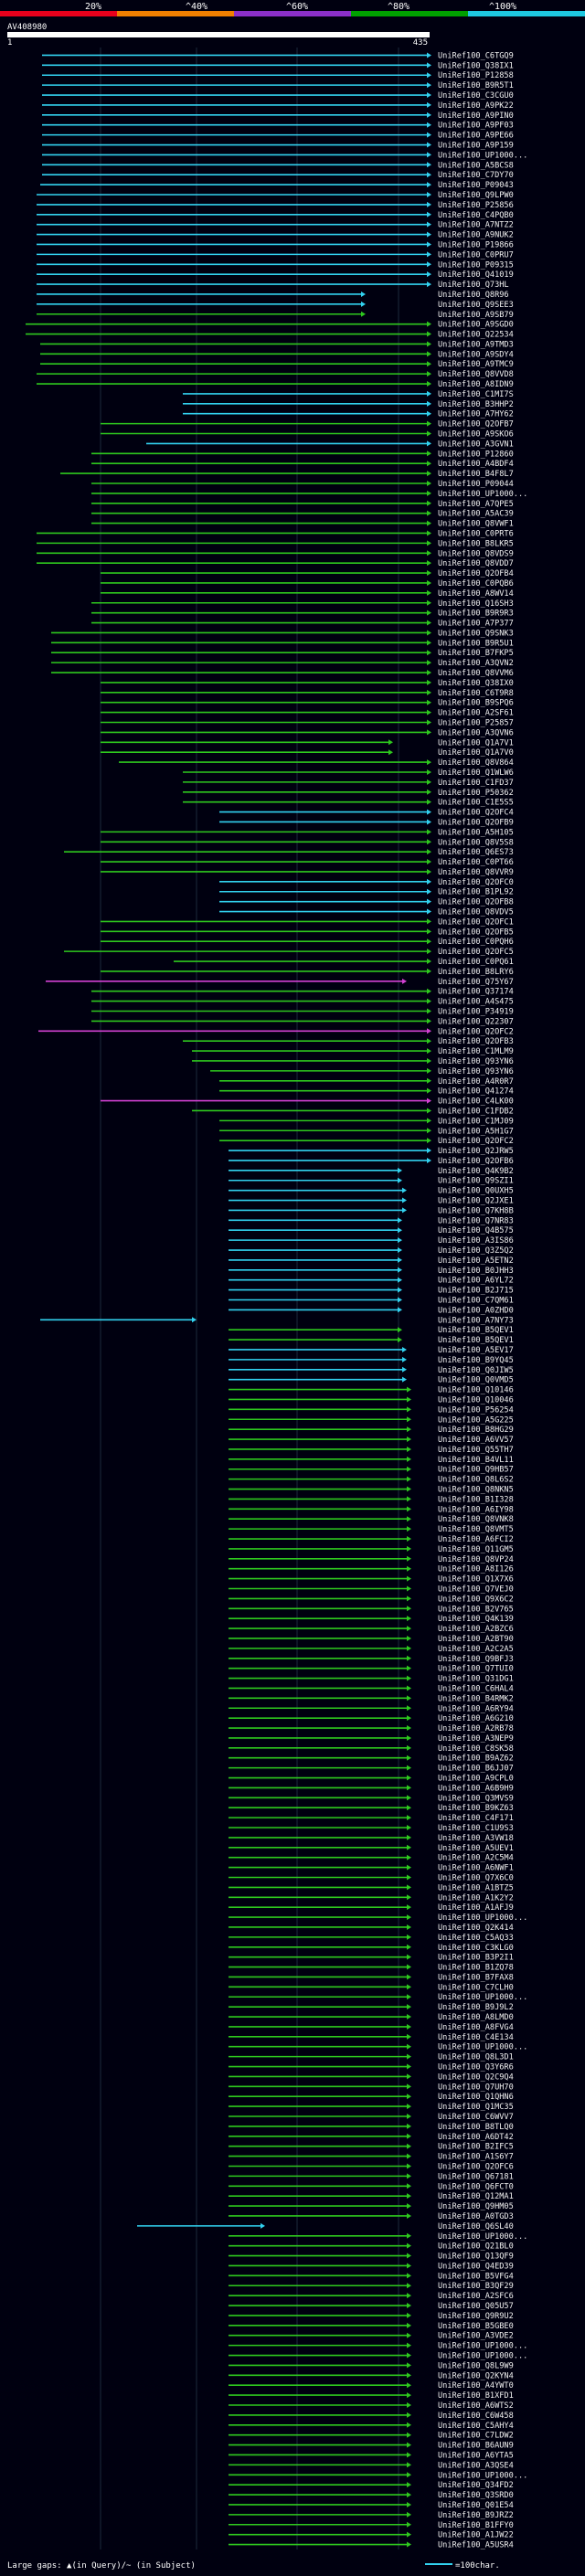 The image size is (585, 2576). Describe the element at coordinates (372, 1659) in the screenshot. I see `hit-row: UniRef100_Q9BFJ3` at that location.